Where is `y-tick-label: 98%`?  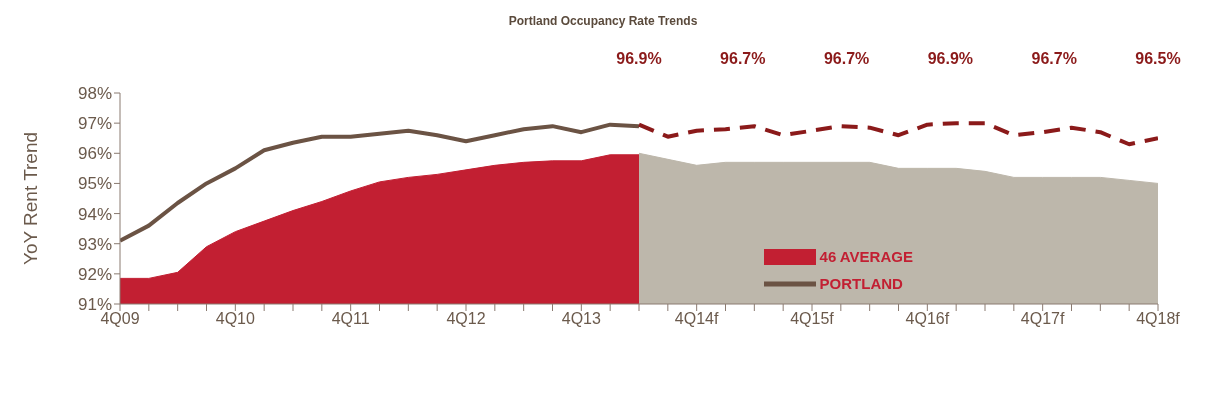 y-tick-label: 98% is located at coordinates (94, 94).